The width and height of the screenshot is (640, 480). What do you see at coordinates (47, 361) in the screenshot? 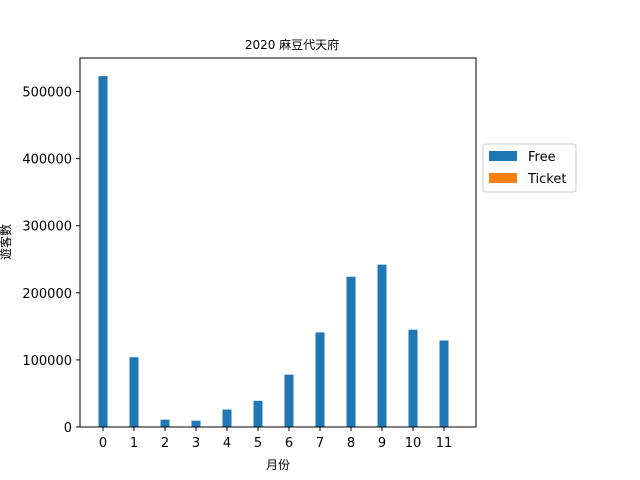
I see `y-tick-label: 100000` at bounding box center [47, 361].